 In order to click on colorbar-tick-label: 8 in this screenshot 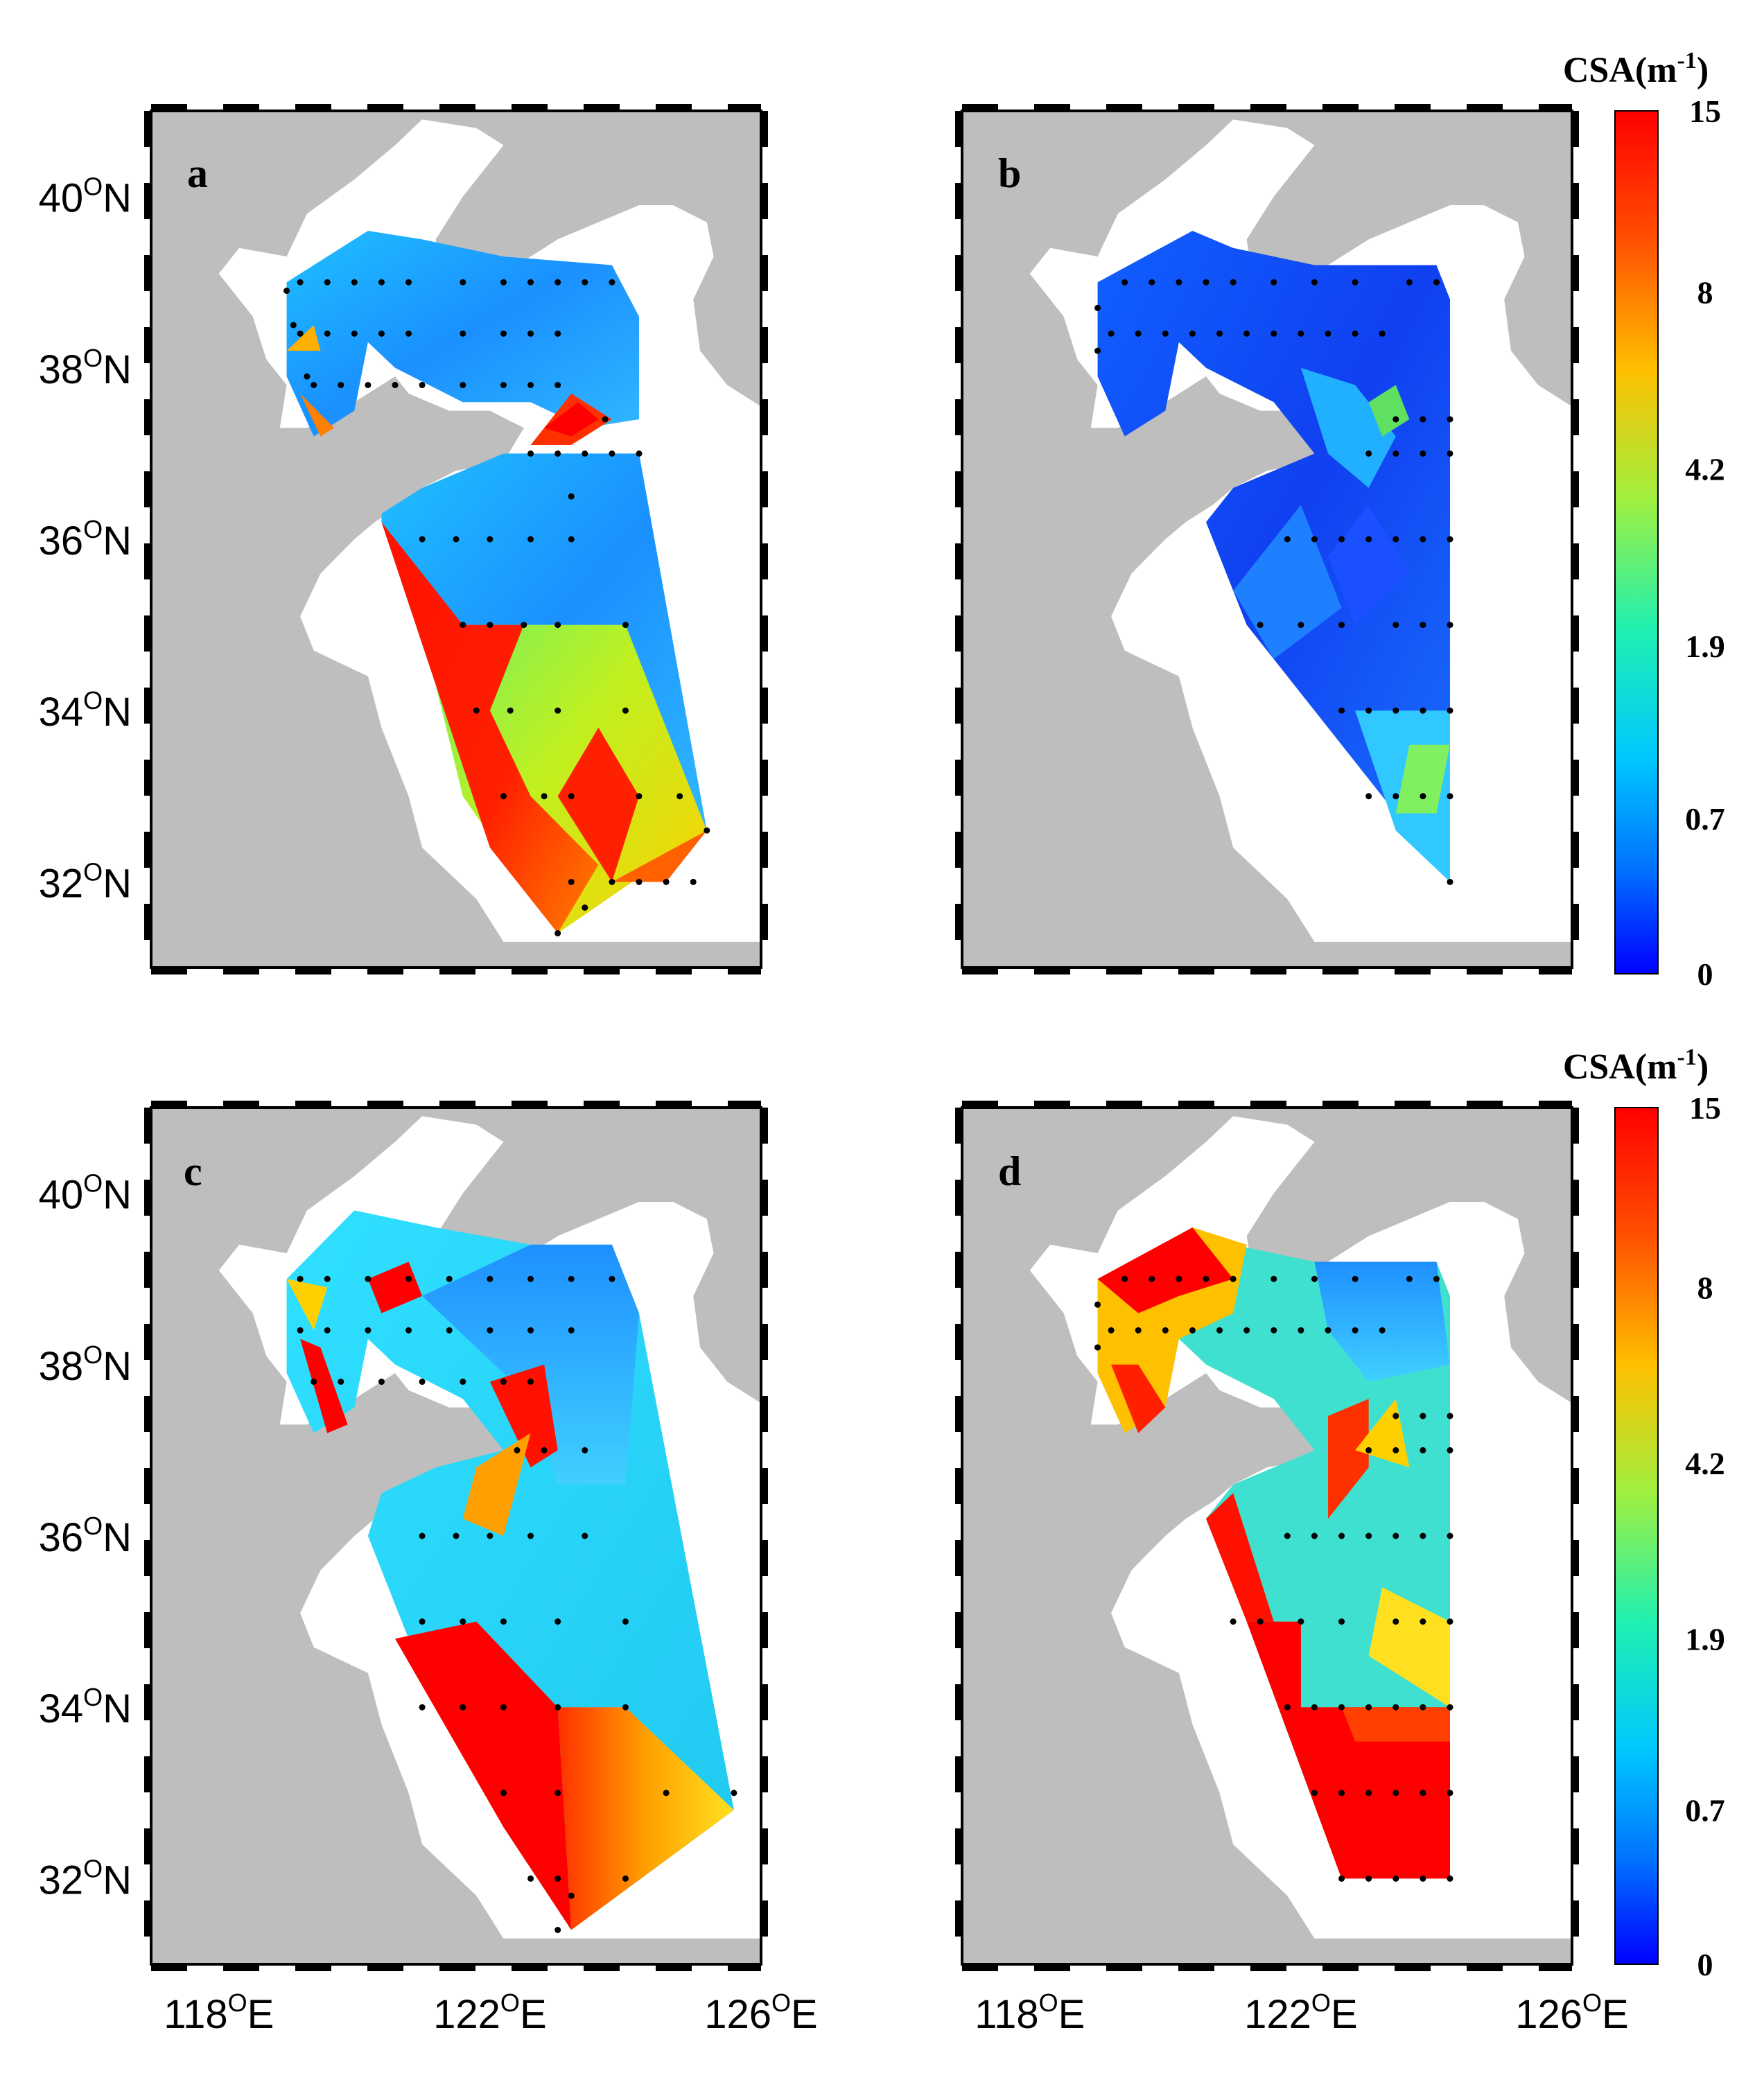, I will do `click(1705, 292)`.